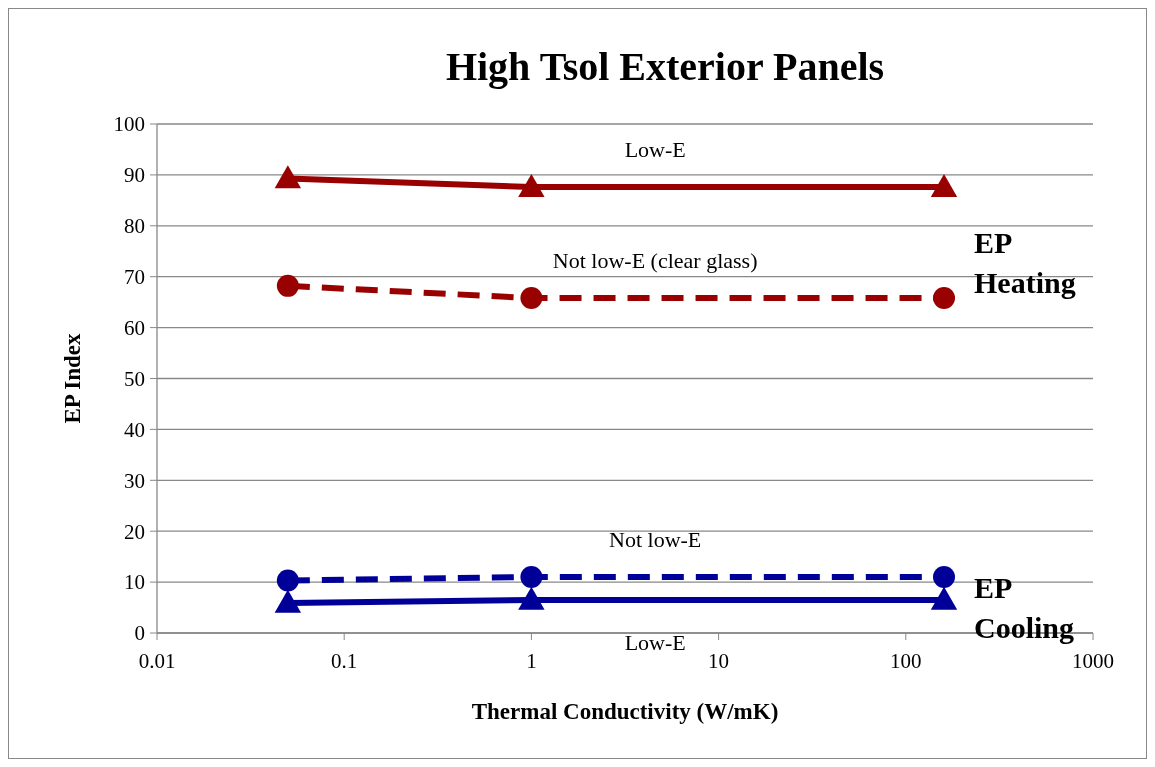  Describe the element at coordinates (1025, 262) in the screenshot. I see `annotation: EP Heating` at that location.